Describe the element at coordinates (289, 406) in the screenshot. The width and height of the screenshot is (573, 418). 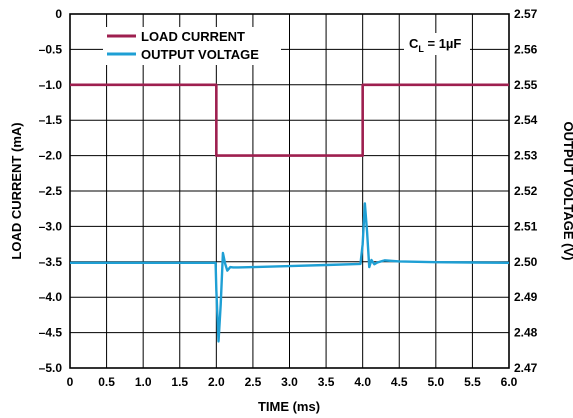
I see `x-axis-label: TIME (ms)` at that location.